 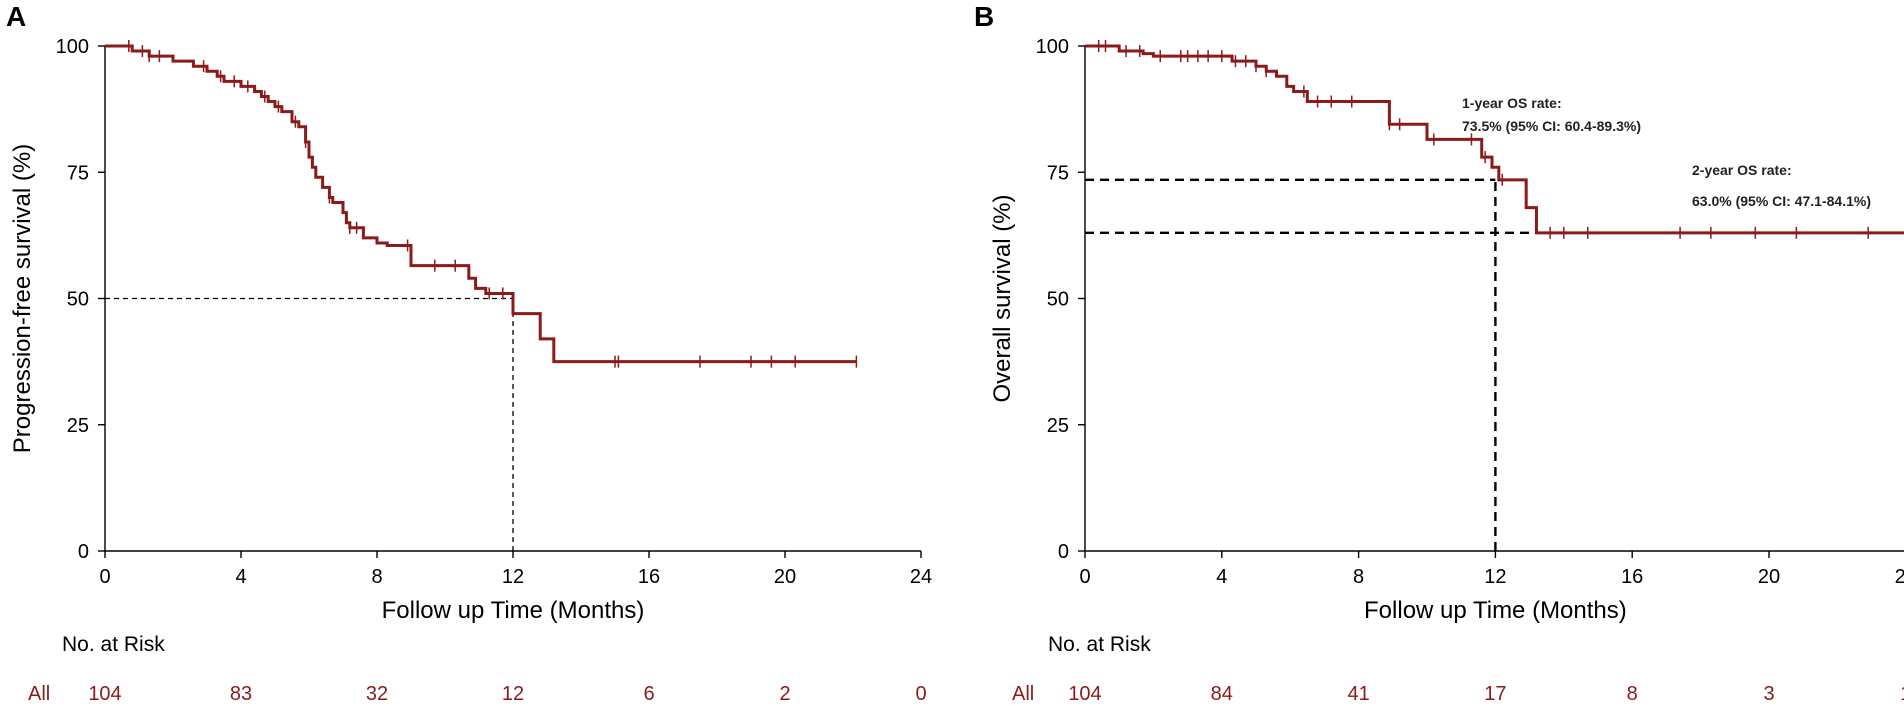 I want to click on y-axis-title: Progression-free survival (%), so click(x=22, y=298).